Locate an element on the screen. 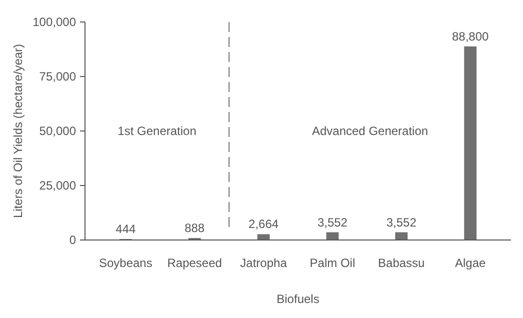  data-label: 888 is located at coordinates (194, 228).